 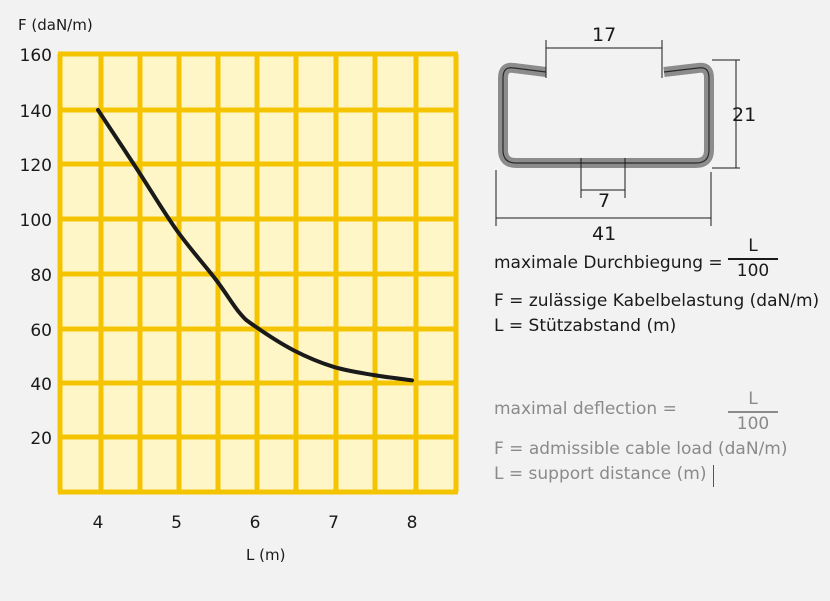 What do you see at coordinates (585, 409) in the screenshot?
I see `deflection-label-en: maximal deflection =` at bounding box center [585, 409].